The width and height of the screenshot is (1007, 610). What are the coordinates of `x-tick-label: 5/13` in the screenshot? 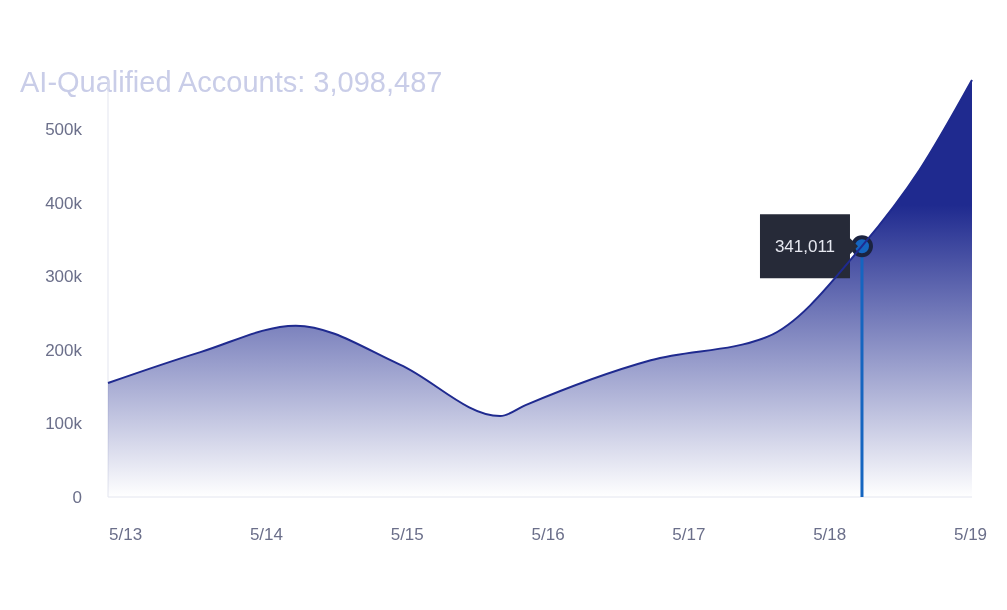 It's located at (126, 534).